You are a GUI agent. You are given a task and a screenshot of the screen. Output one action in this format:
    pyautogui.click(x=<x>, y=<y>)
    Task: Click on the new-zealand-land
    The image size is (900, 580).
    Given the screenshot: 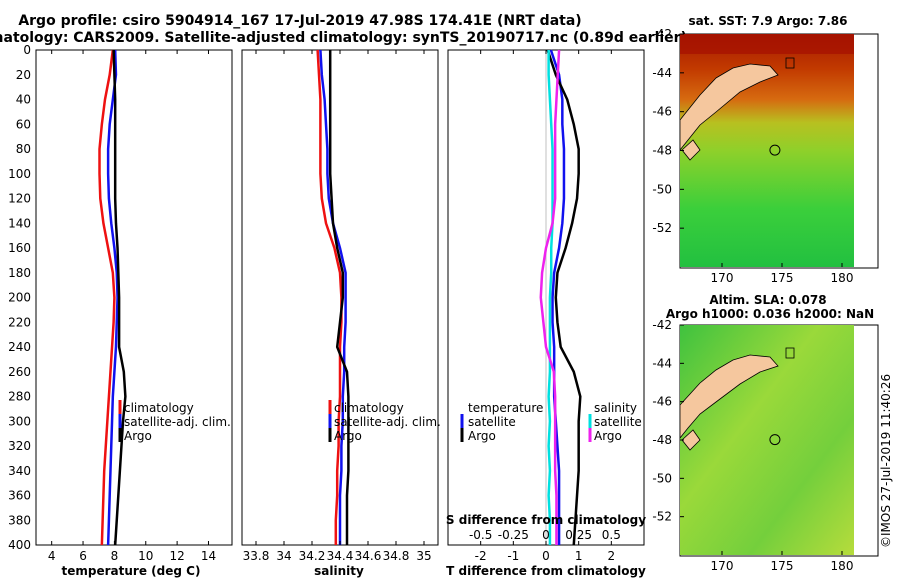 What is the action you would take?
    pyautogui.click(x=729, y=107)
    